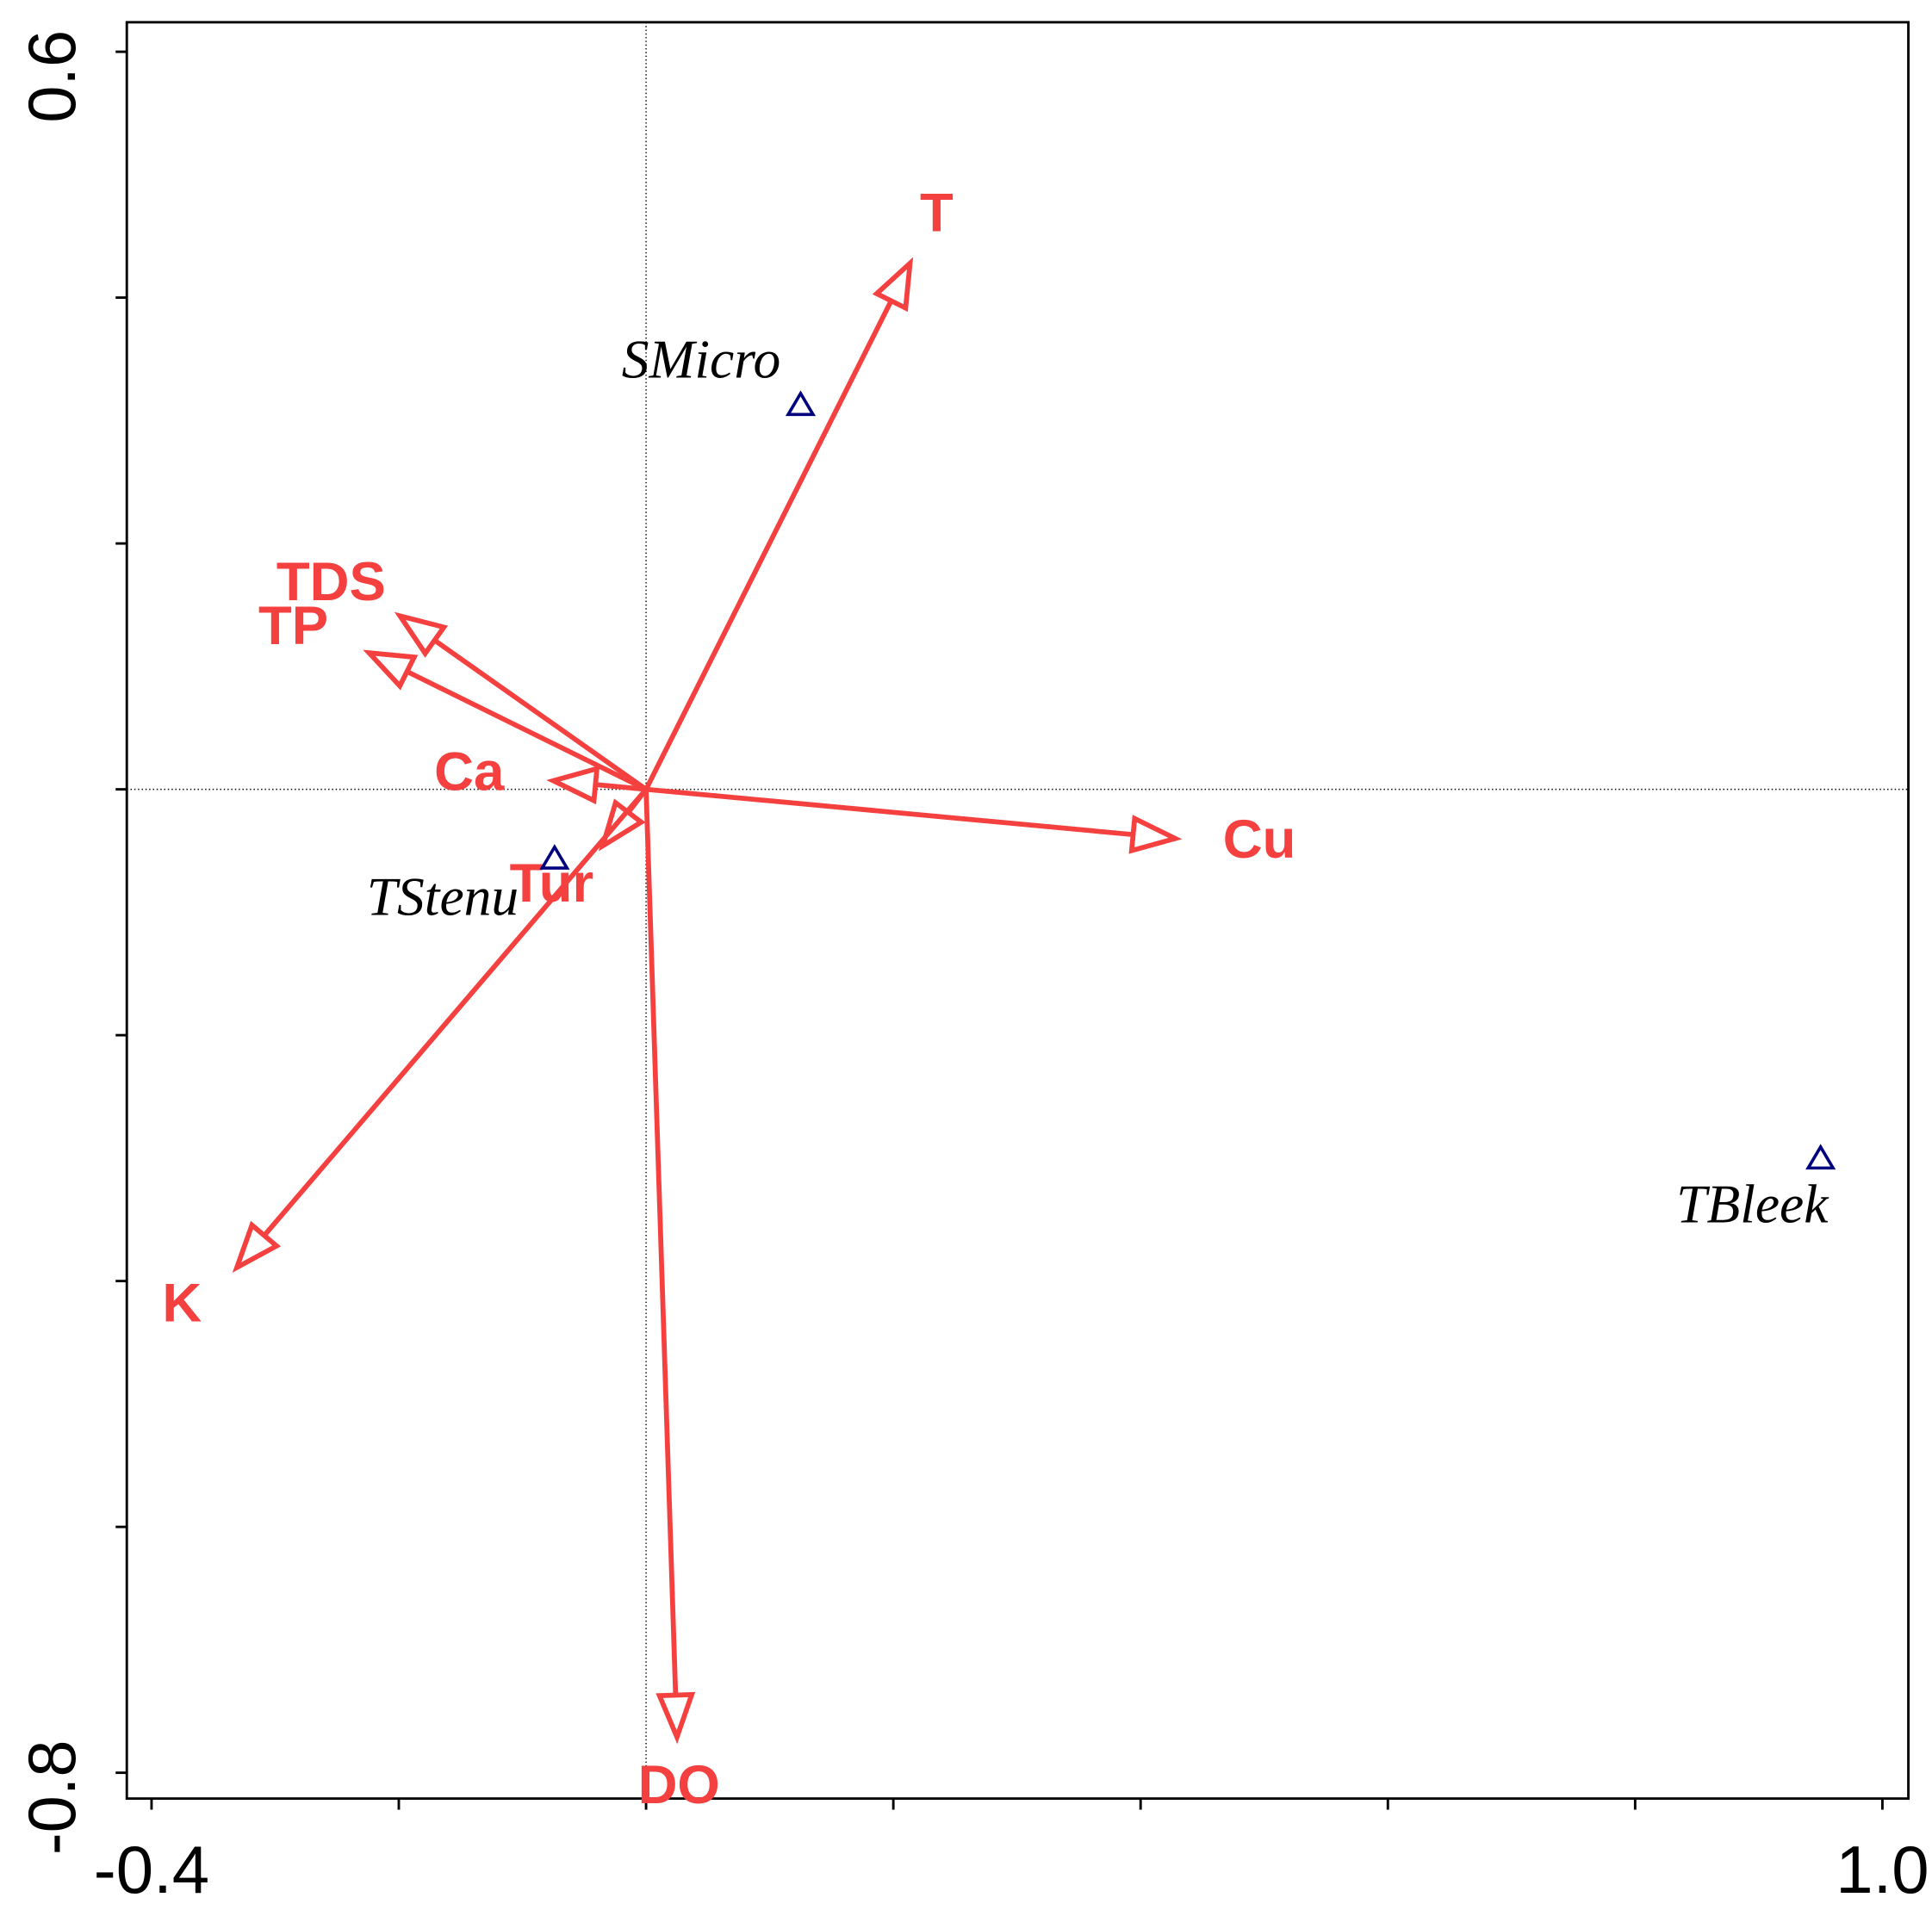  I want to click on x-tick-label: 1.0, so click(1882, 1870).